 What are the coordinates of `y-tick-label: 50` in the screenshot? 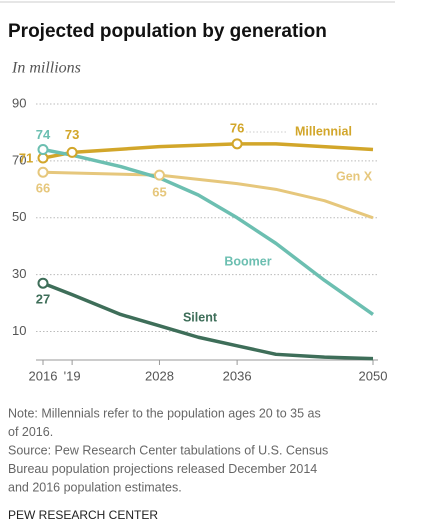 It's located at (19, 216).